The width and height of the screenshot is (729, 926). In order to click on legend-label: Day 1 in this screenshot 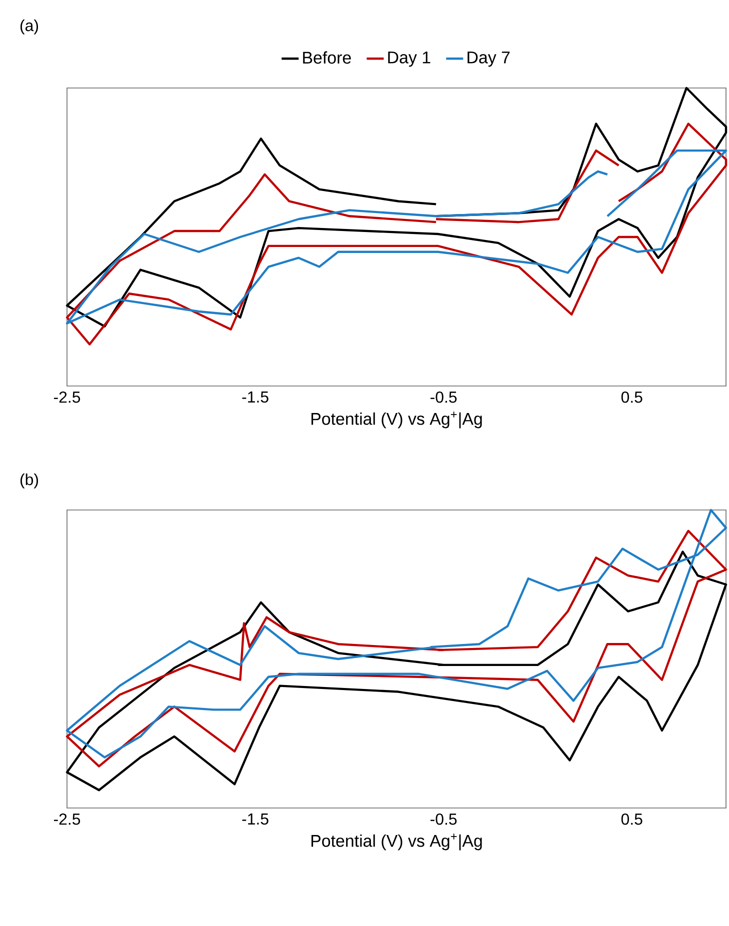, I will do `click(409, 59)`.